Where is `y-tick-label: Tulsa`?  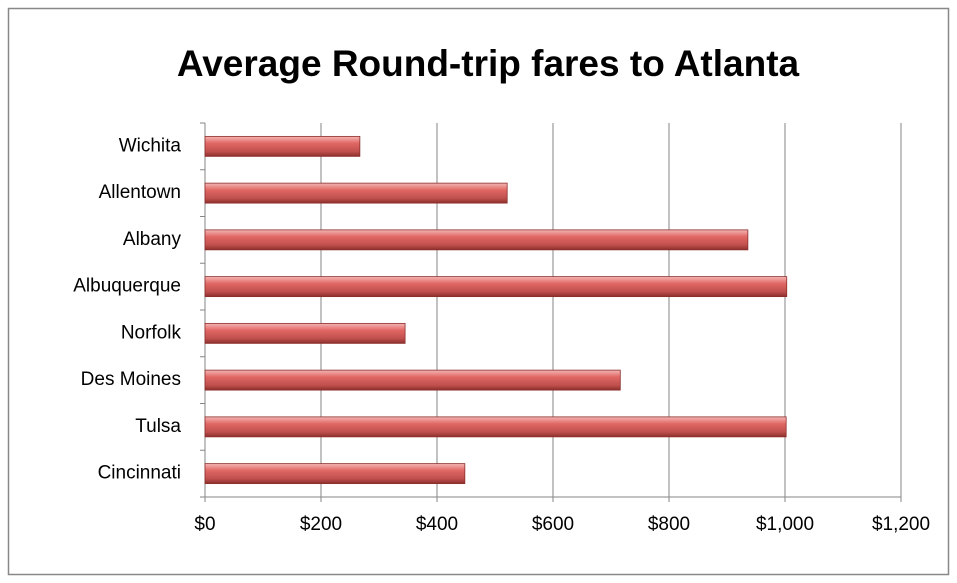 y-tick-label: Tulsa is located at coordinates (158, 426).